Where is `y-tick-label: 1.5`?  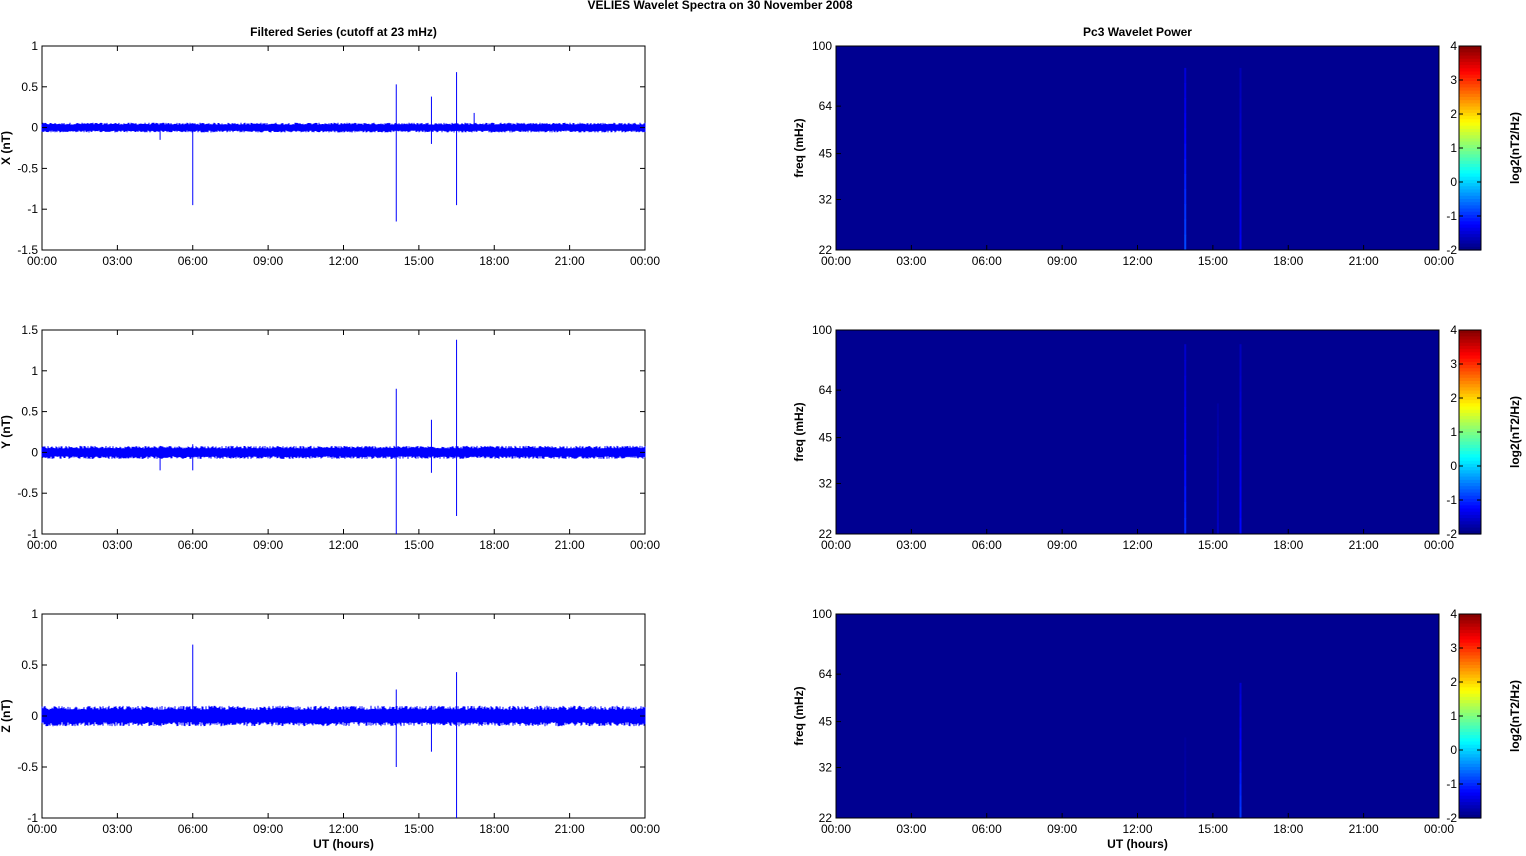
y-tick-label: 1.5 is located at coordinates (29, 330).